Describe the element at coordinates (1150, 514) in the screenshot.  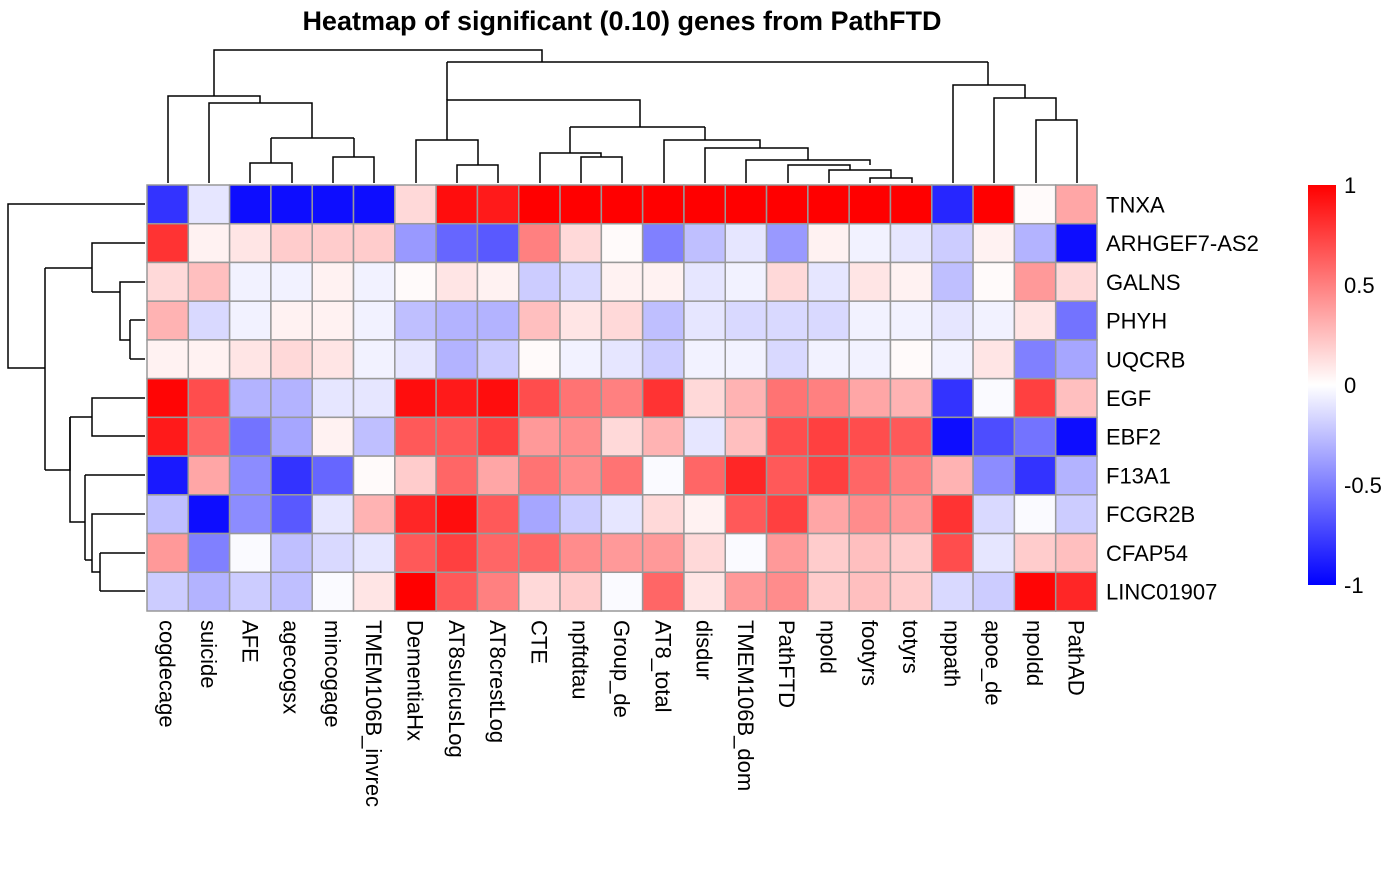
I see `row-label: FCGR2B` at that location.